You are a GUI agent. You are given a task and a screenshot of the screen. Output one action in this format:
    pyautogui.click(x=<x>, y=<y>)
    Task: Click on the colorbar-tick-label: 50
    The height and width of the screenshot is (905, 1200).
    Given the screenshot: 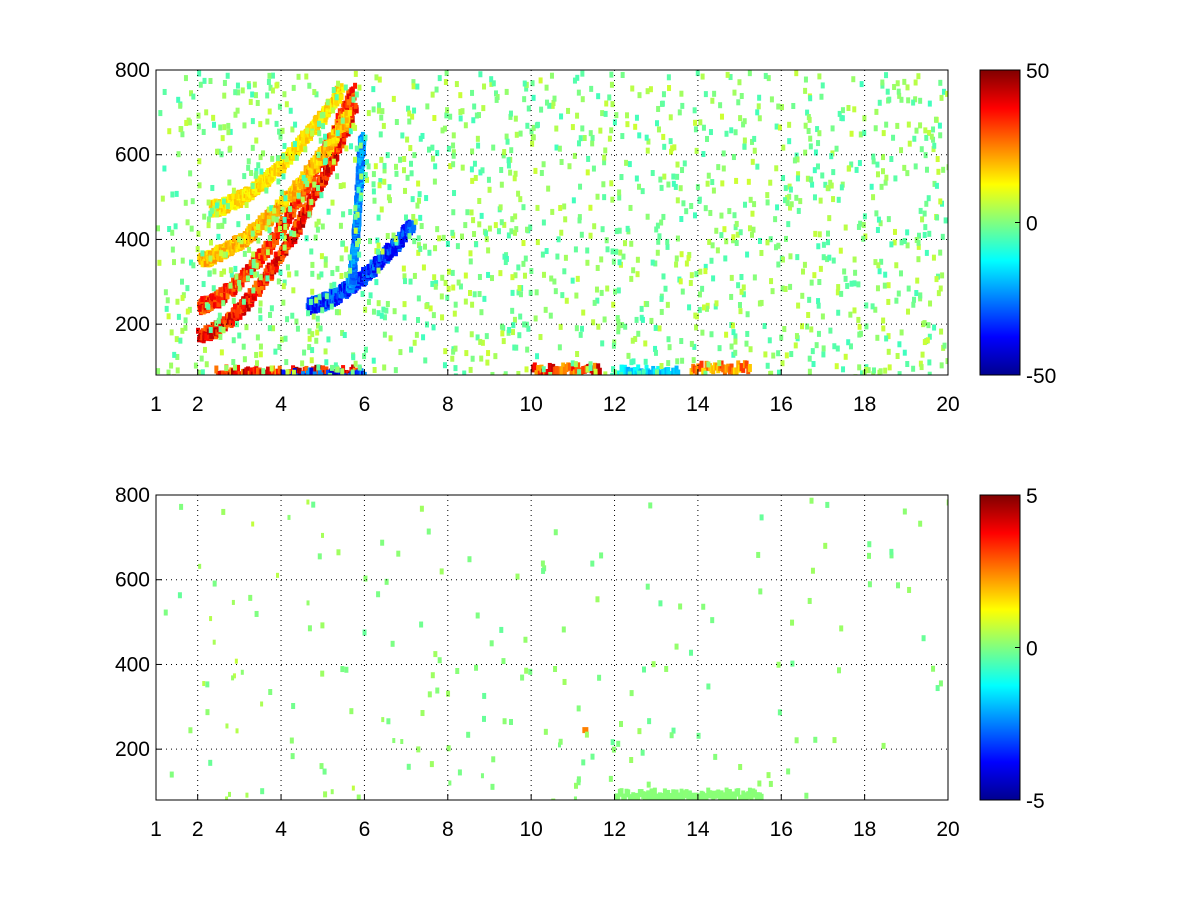 What is the action you would take?
    pyautogui.click(x=1037, y=71)
    